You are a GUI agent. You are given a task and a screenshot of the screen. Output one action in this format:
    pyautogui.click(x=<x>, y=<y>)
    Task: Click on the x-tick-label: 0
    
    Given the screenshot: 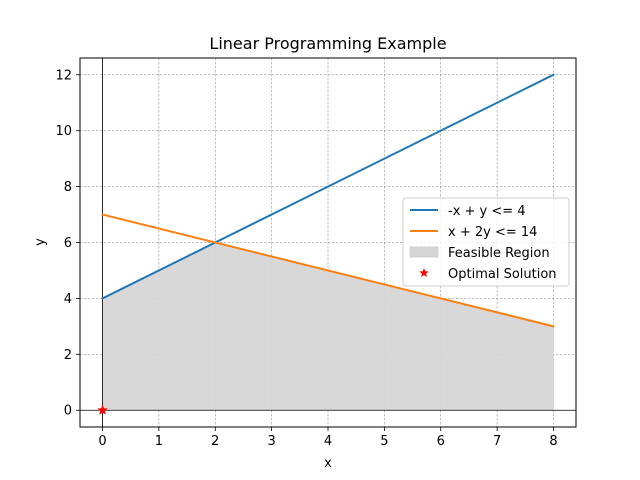 What is the action you would take?
    pyautogui.click(x=102, y=441)
    